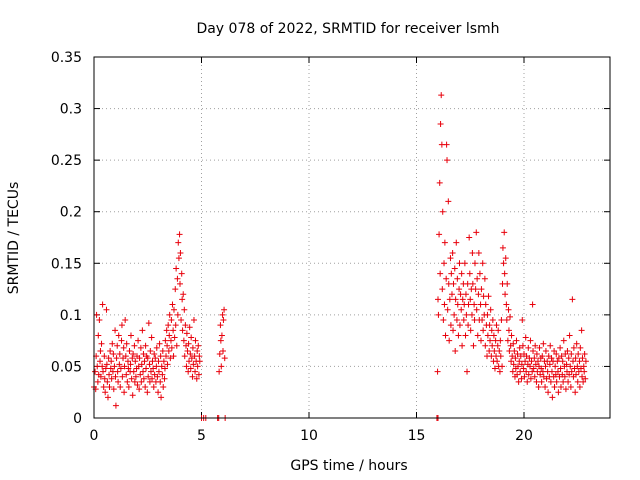 This screenshot has width=640, height=480. I want to click on x-tick-label: 15, so click(417, 436).